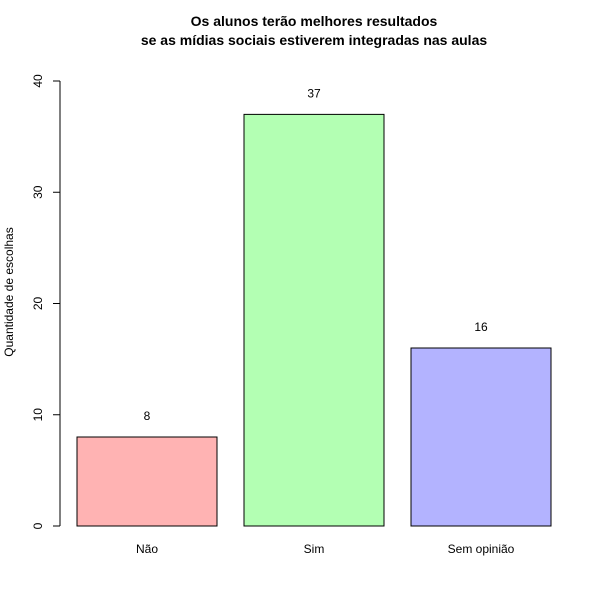  Describe the element at coordinates (38, 415) in the screenshot. I see `y-tick-label: 10` at that location.